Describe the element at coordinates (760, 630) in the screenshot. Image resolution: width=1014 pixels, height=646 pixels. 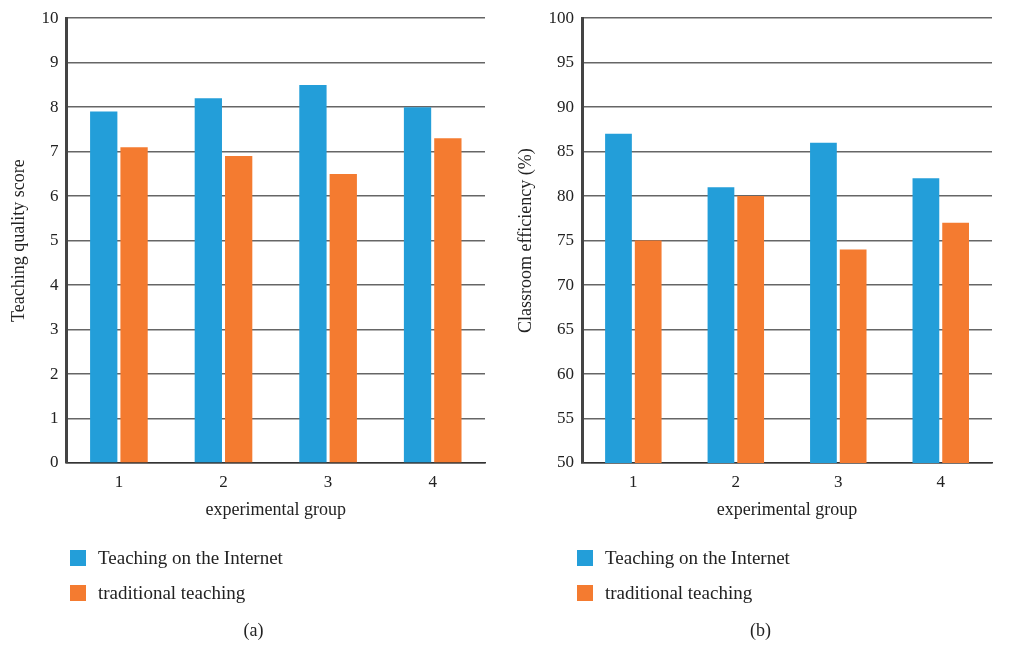
I see `text: (b)` at that location.